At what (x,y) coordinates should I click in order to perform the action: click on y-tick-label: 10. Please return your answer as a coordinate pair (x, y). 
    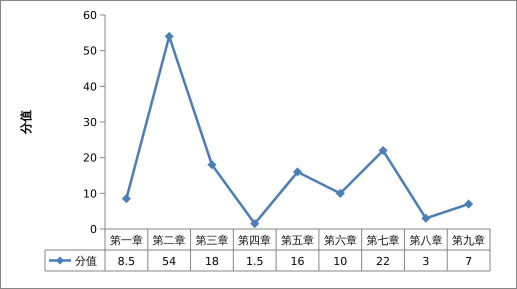
    Looking at the image, I should click on (90, 193).